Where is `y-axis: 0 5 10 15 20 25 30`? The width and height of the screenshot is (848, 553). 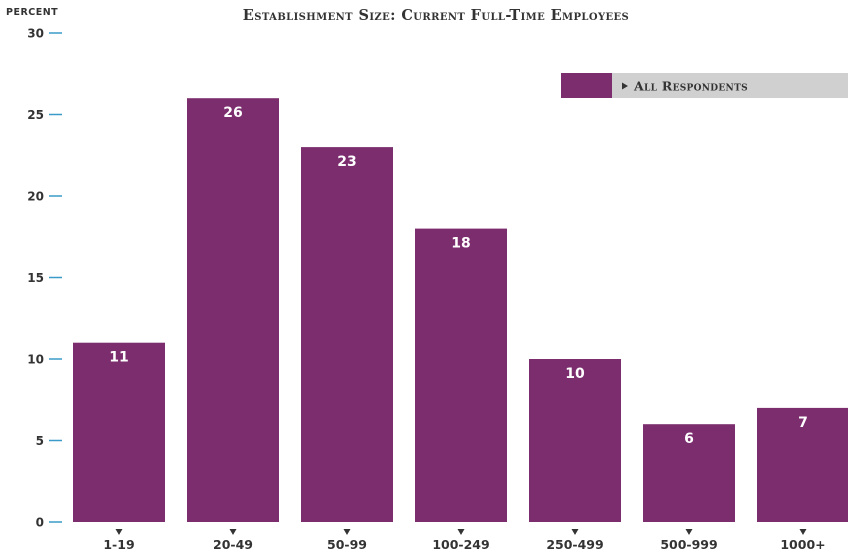
y-axis: 0 5 10 15 20 25 30 is located at coordinates (44, 278).